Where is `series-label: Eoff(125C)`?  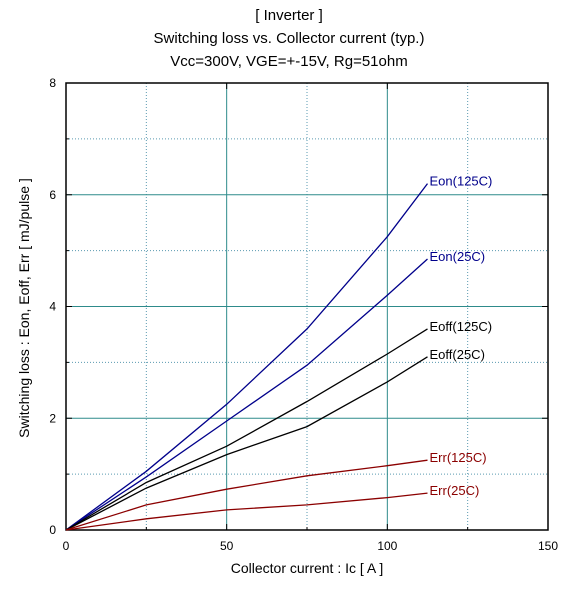
series-label: Eoff(125C) is located at coordinates (461, 326).